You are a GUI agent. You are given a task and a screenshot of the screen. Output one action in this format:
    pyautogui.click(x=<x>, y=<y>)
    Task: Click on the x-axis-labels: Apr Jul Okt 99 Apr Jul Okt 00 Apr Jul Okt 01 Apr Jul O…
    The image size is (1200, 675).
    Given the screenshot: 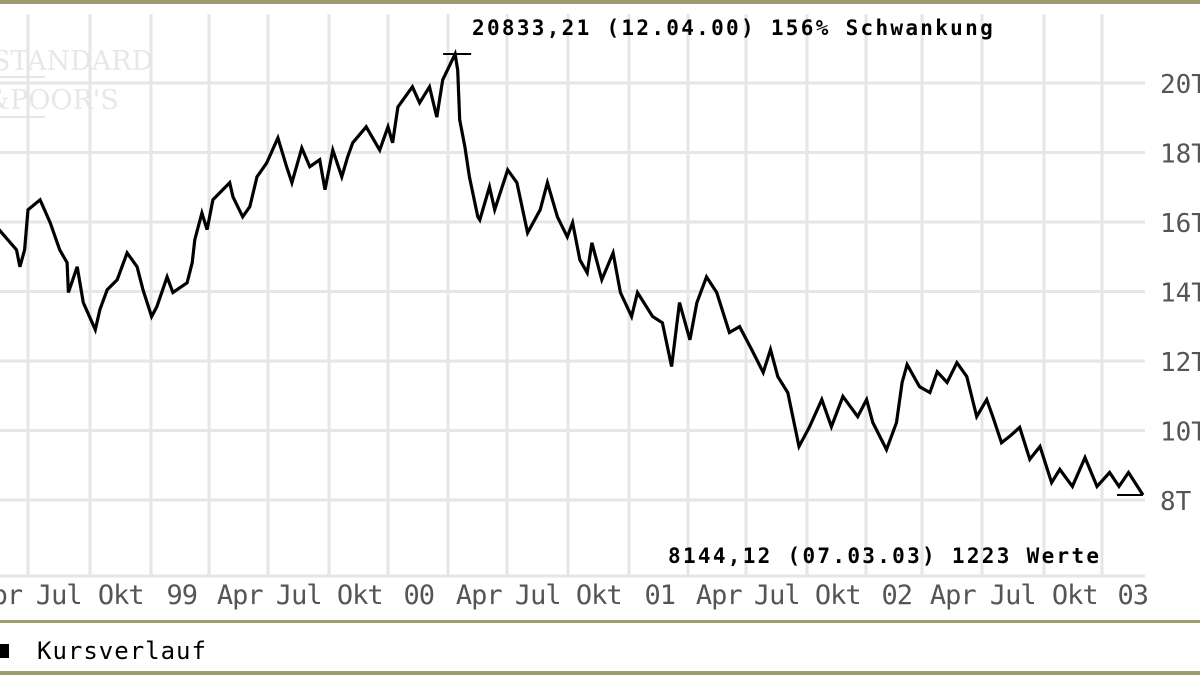 What is the action you would take?
    pyautogui.click(x=574, y=595)
    